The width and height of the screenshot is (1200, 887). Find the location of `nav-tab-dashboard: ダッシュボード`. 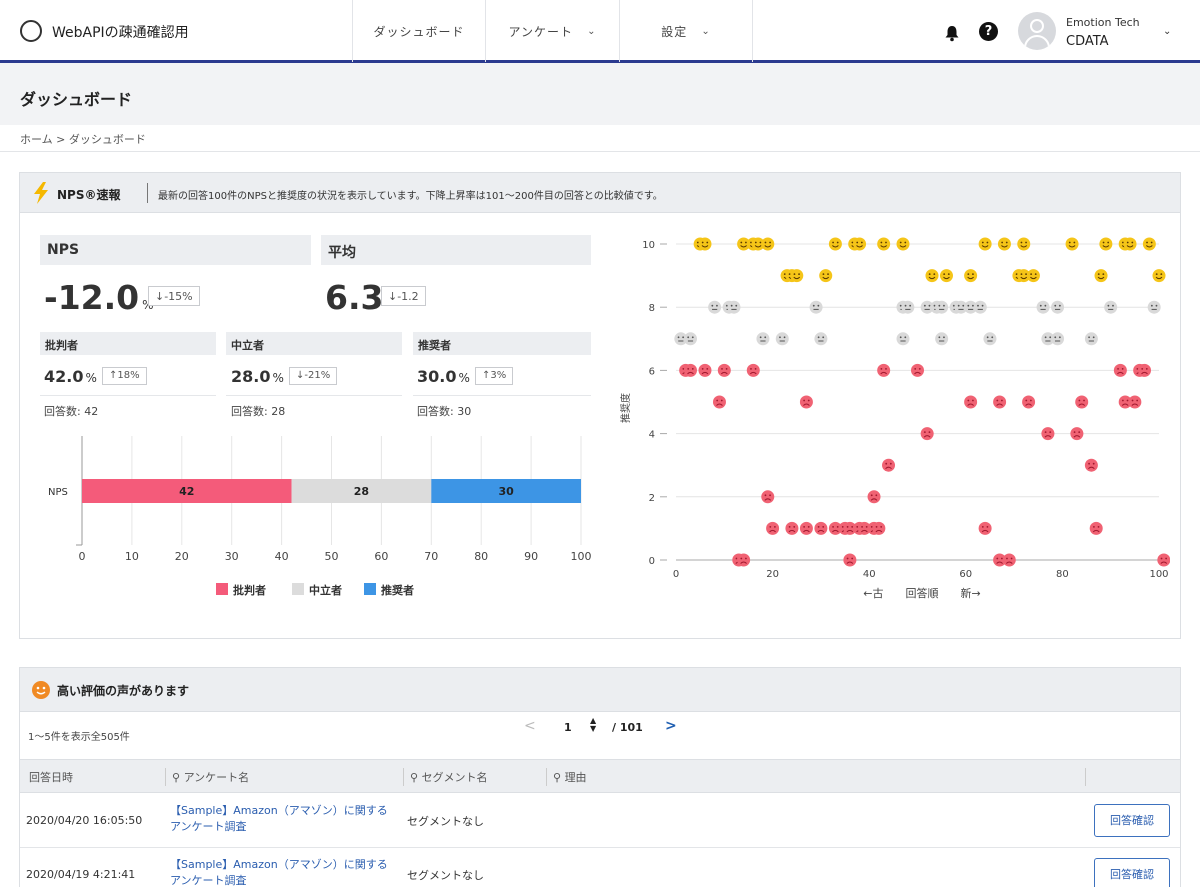

nav-tab-dashboard: ダッシュボード is located at coordinates (418, 31).